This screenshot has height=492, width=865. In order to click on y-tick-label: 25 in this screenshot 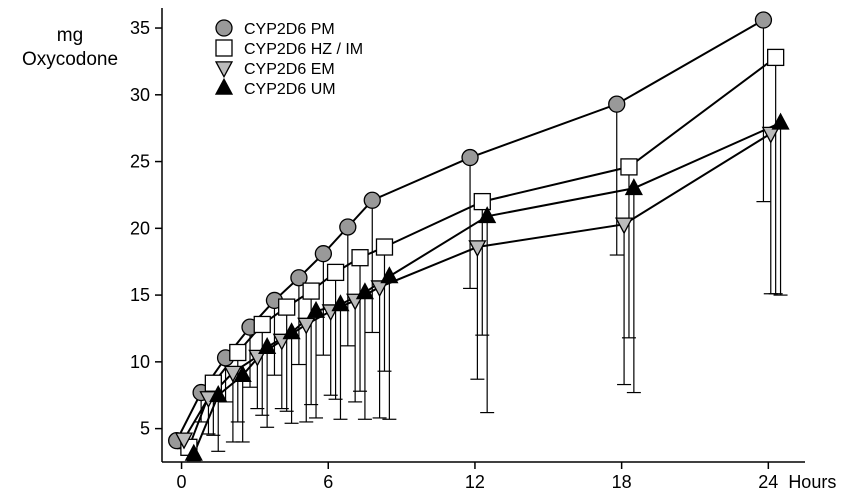, I will do `click(140, 162)`.